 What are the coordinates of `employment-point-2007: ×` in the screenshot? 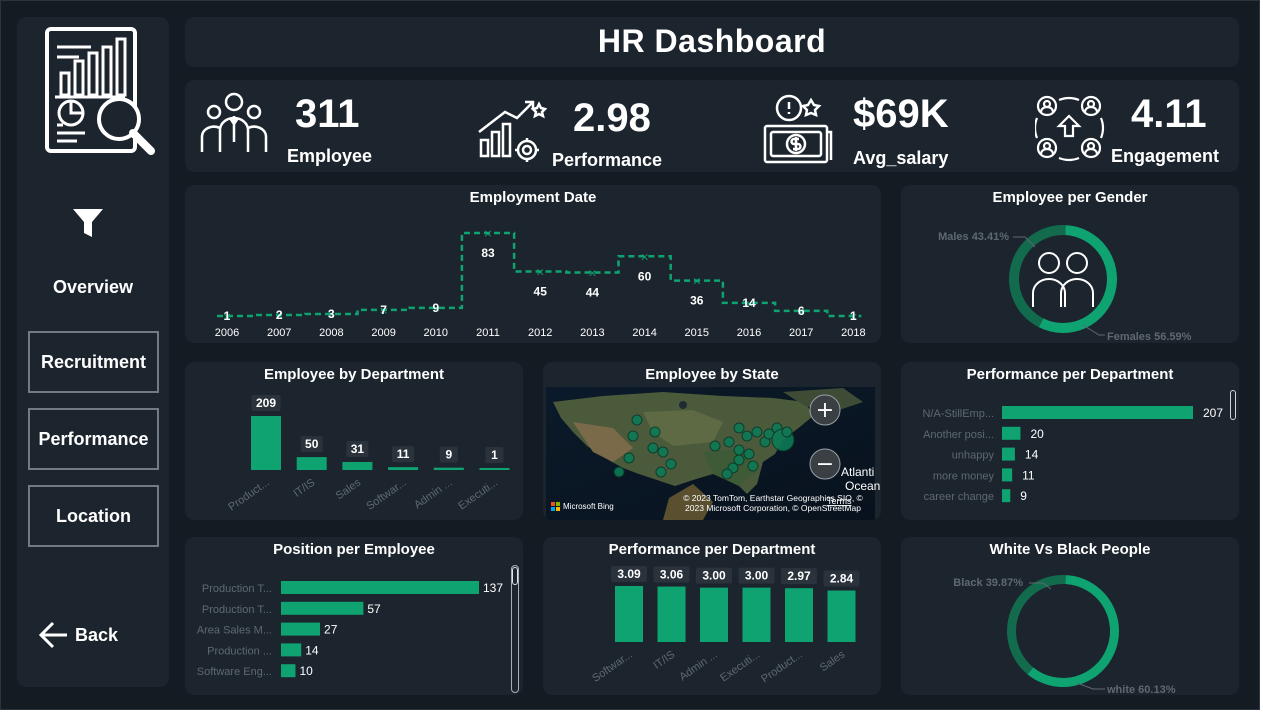 It's located at (279, 315).